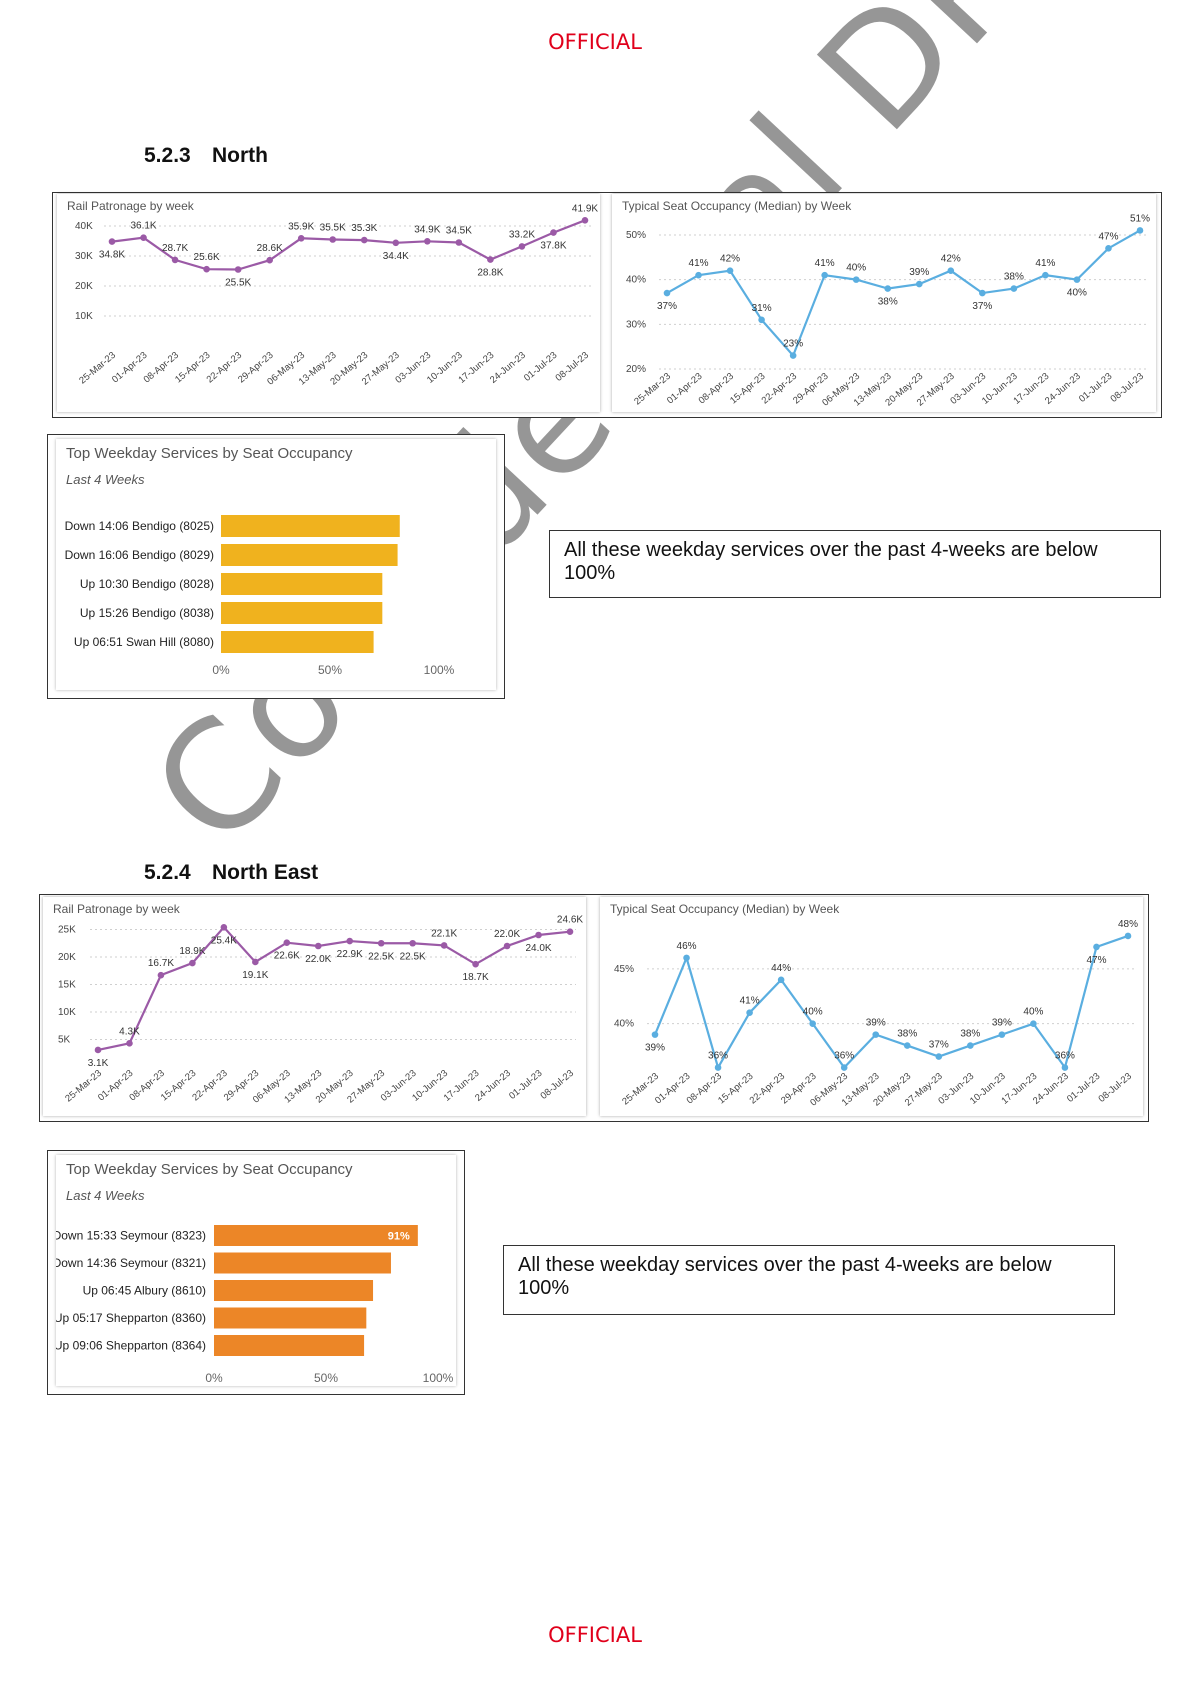 The image size is (1190, 1684). Describe the element at coordinates (522, 234) in the screenshot. I see `data-label: 33.2K` at that location.